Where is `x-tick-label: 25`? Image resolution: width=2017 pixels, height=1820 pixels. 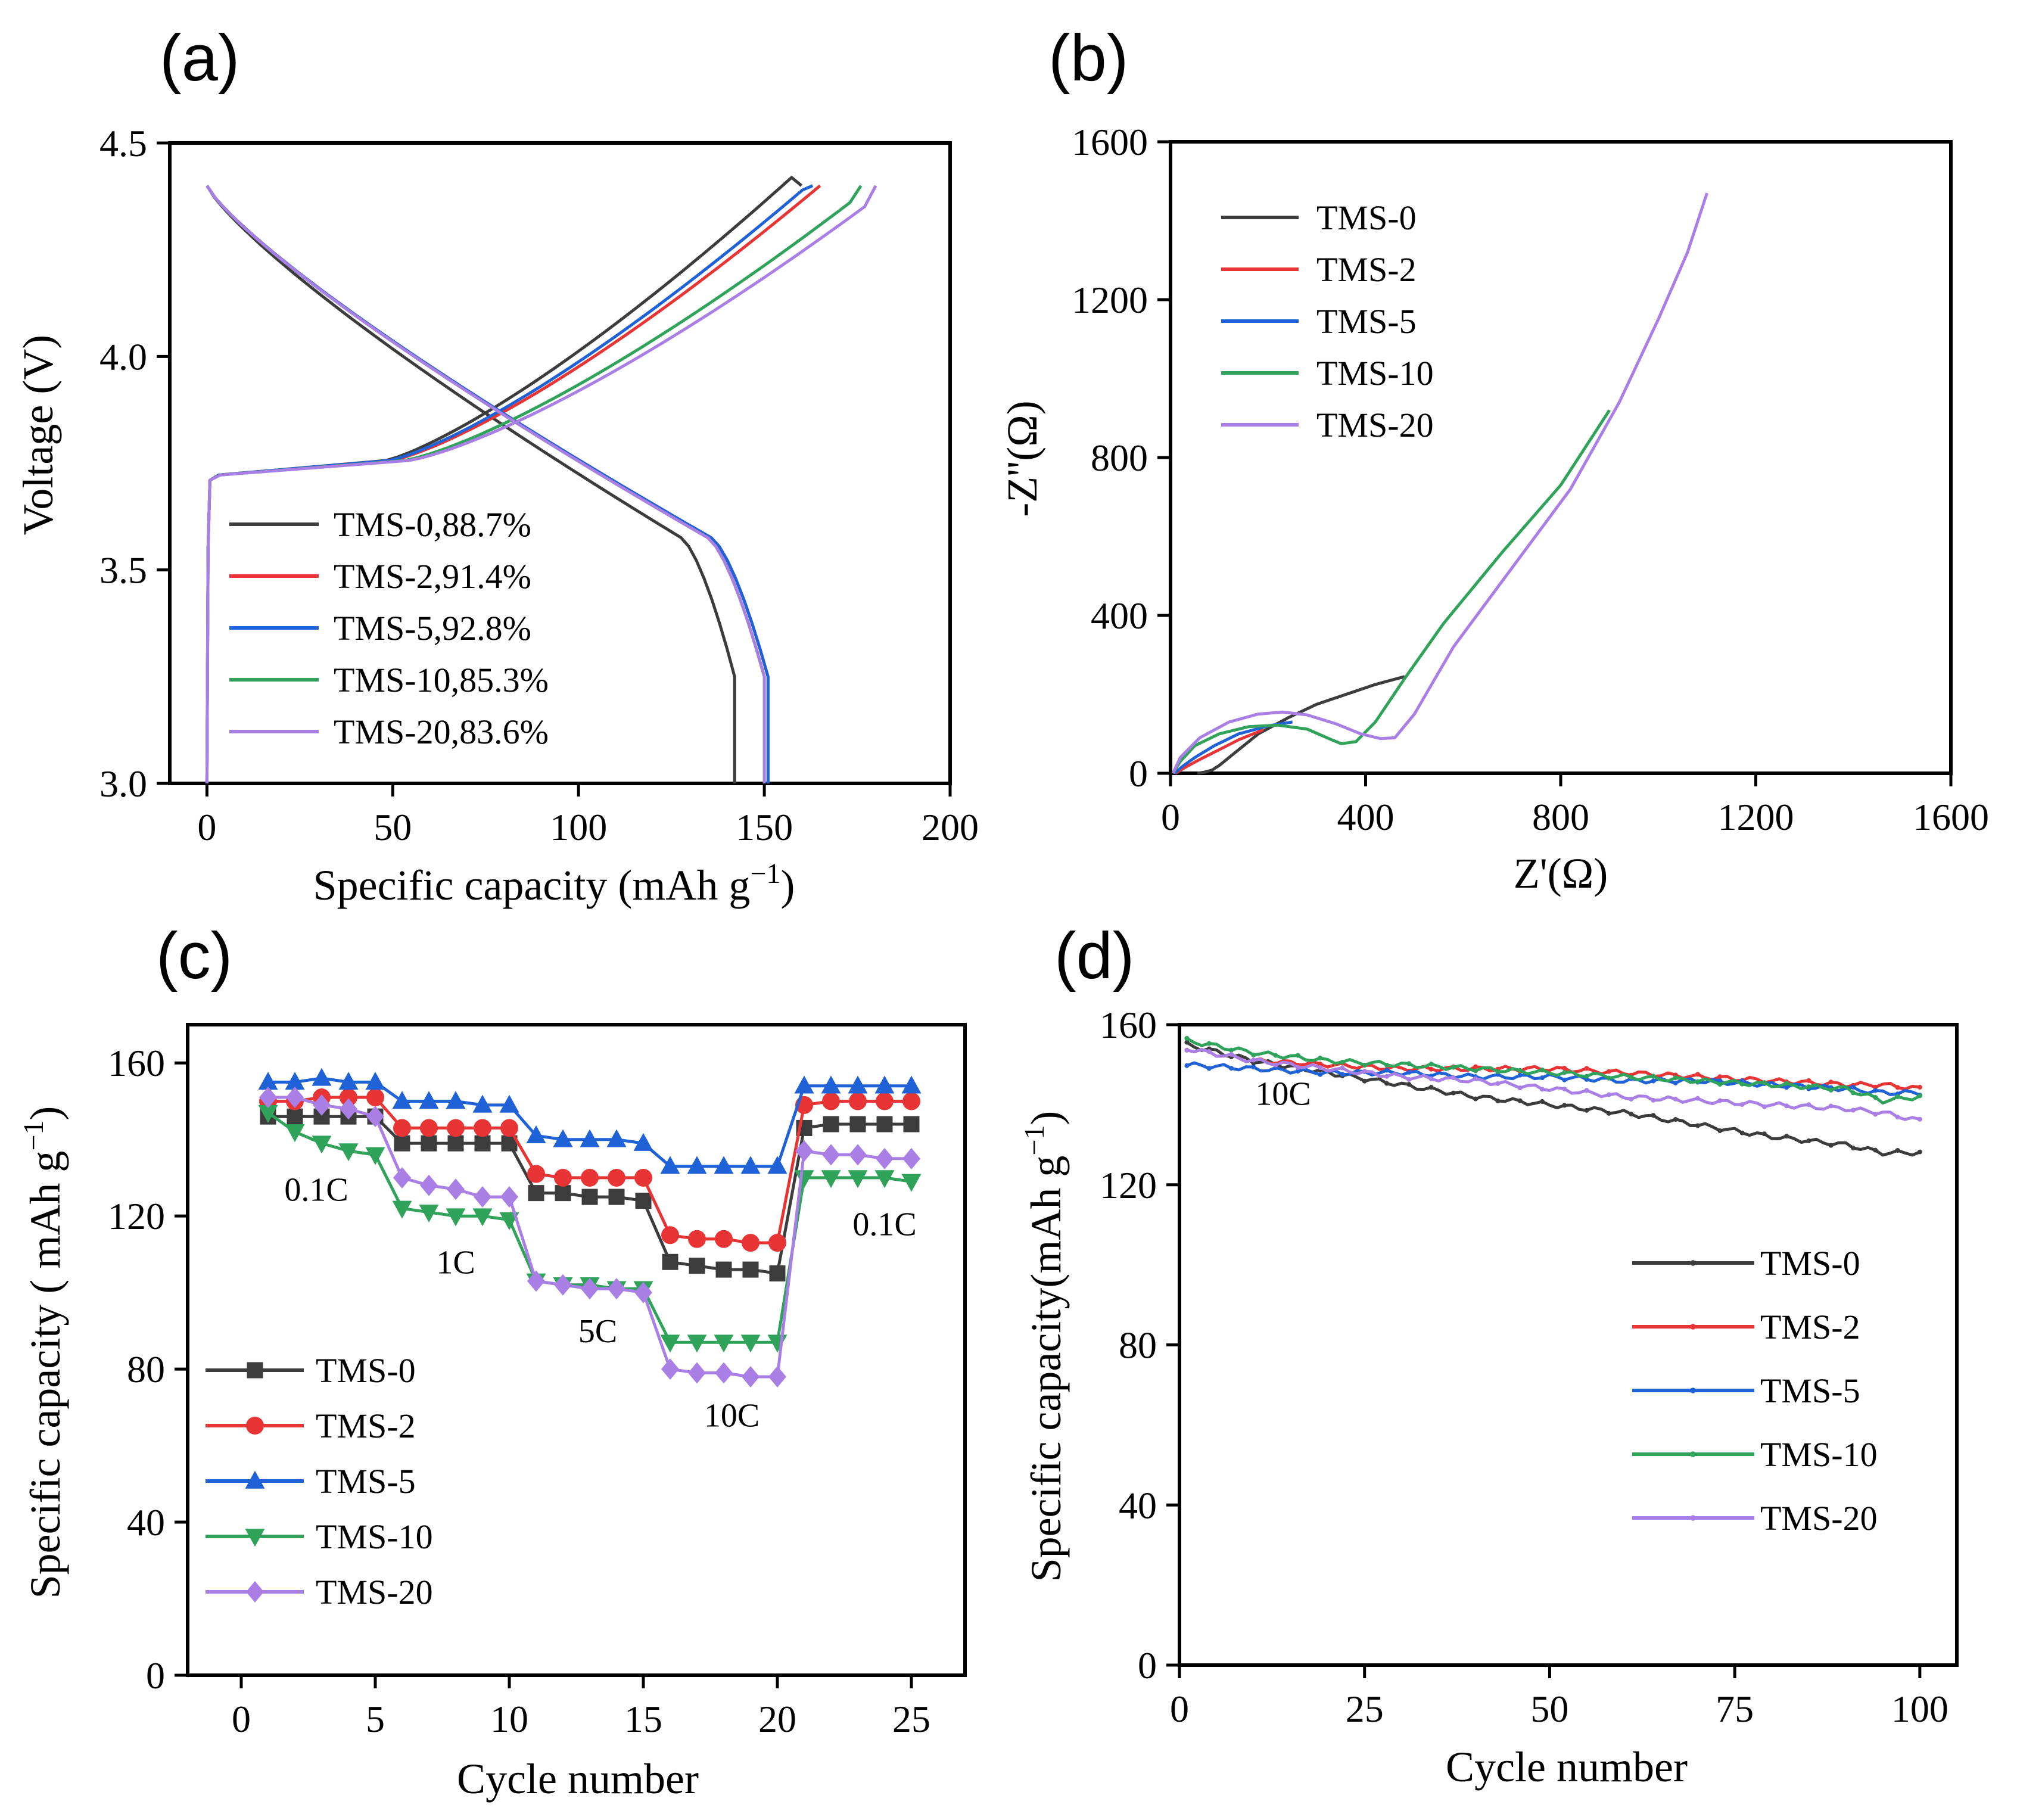
x-tick-label: 25 is located at coordinates (911, 1719).